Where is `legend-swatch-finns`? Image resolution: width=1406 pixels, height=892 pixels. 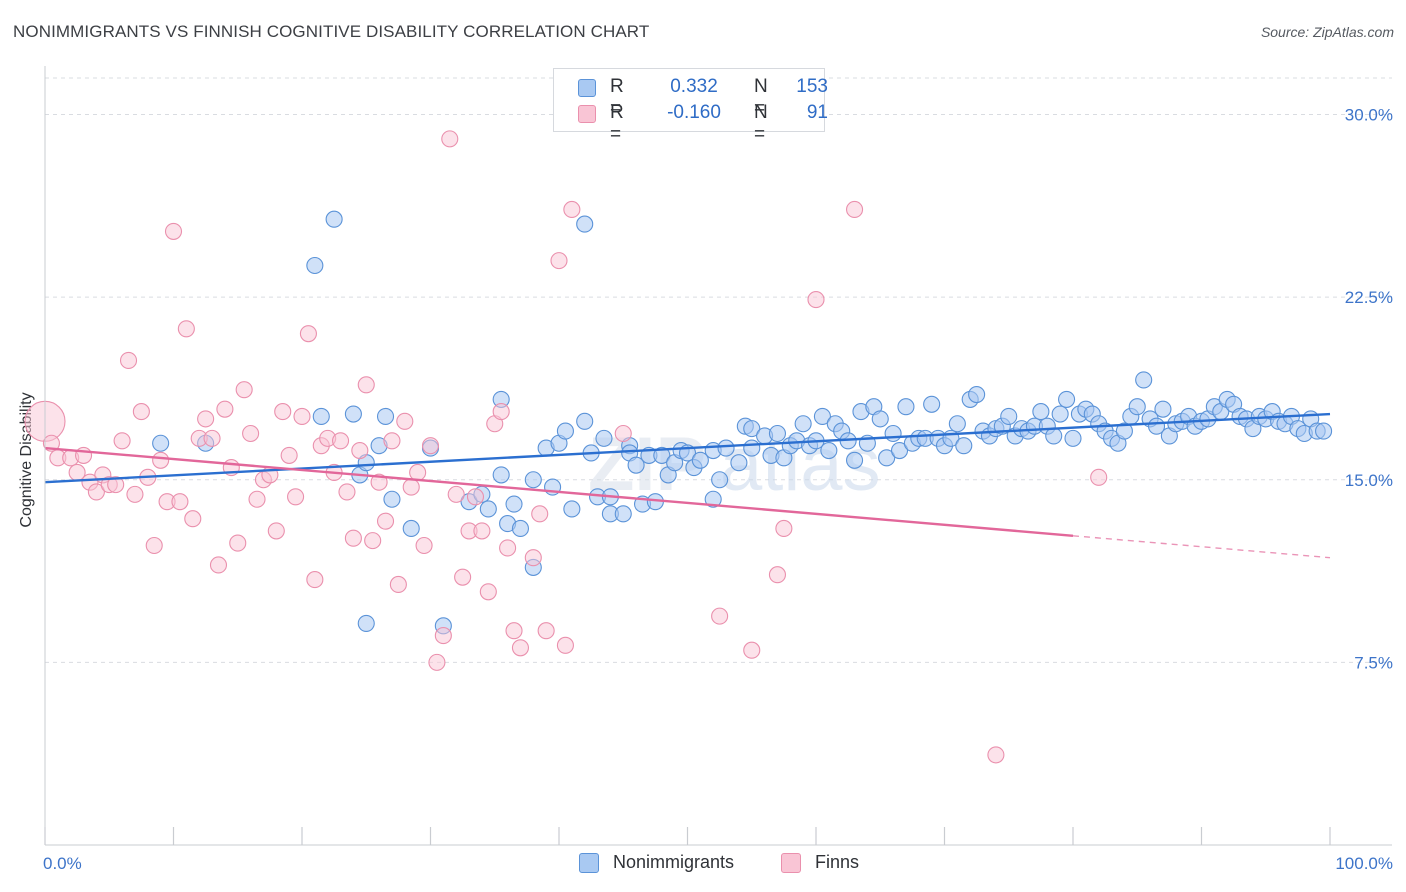 legend-swatch-finns is located at coordinates (587, 114).